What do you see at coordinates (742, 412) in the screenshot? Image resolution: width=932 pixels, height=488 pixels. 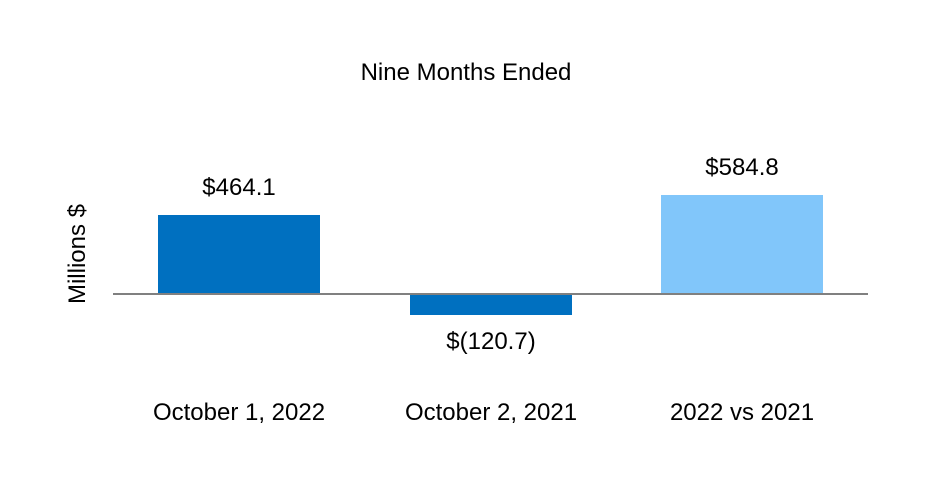 I see `x-axis-category-label: 2022 vs 2021` at bounding box center [742, 412].